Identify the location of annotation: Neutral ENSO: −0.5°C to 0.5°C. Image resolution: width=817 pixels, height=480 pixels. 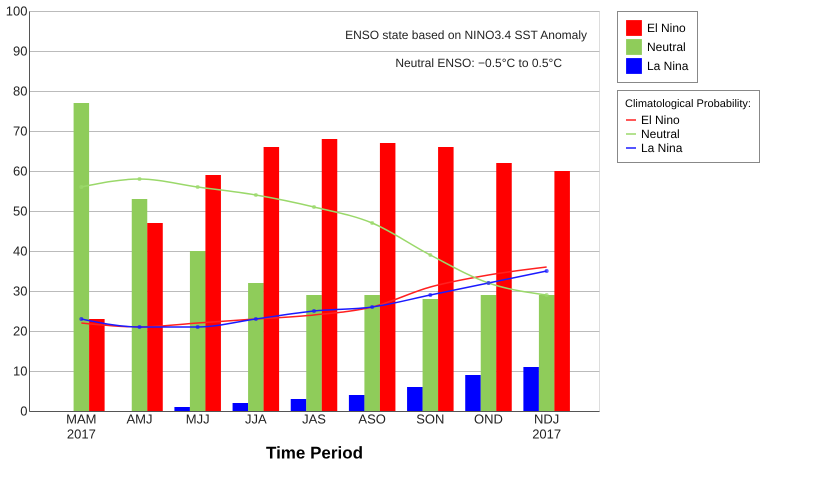
(478, 63).